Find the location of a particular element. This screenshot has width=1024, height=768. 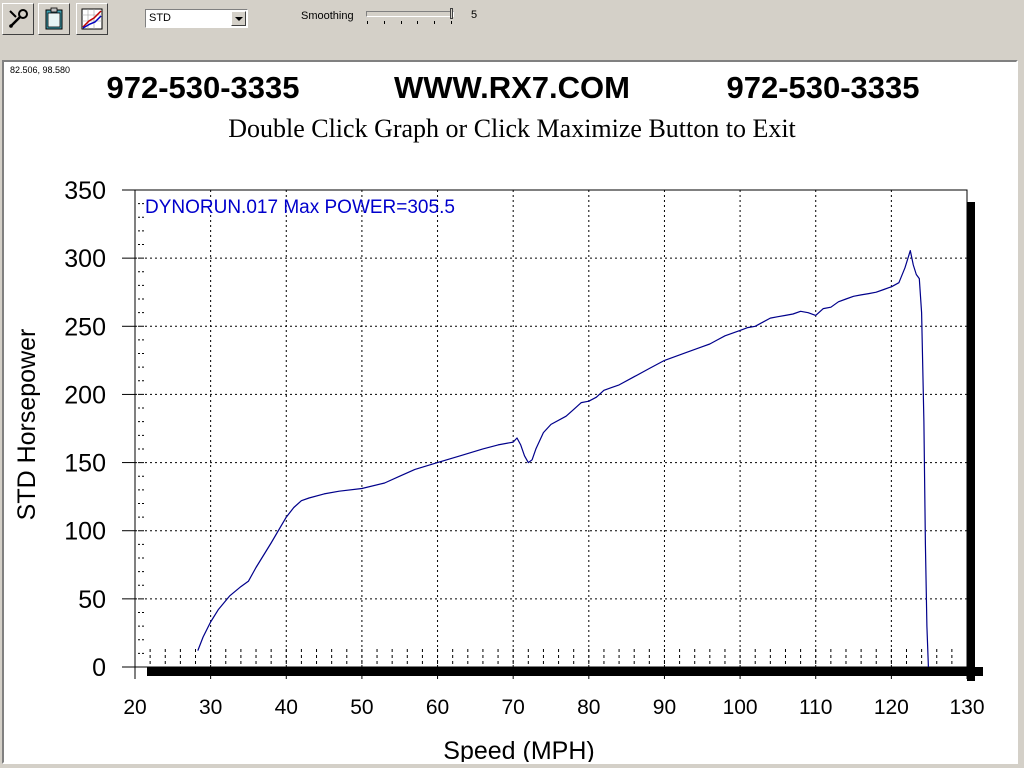

x-tick-label: 80 is located at coordinates (588, 707).